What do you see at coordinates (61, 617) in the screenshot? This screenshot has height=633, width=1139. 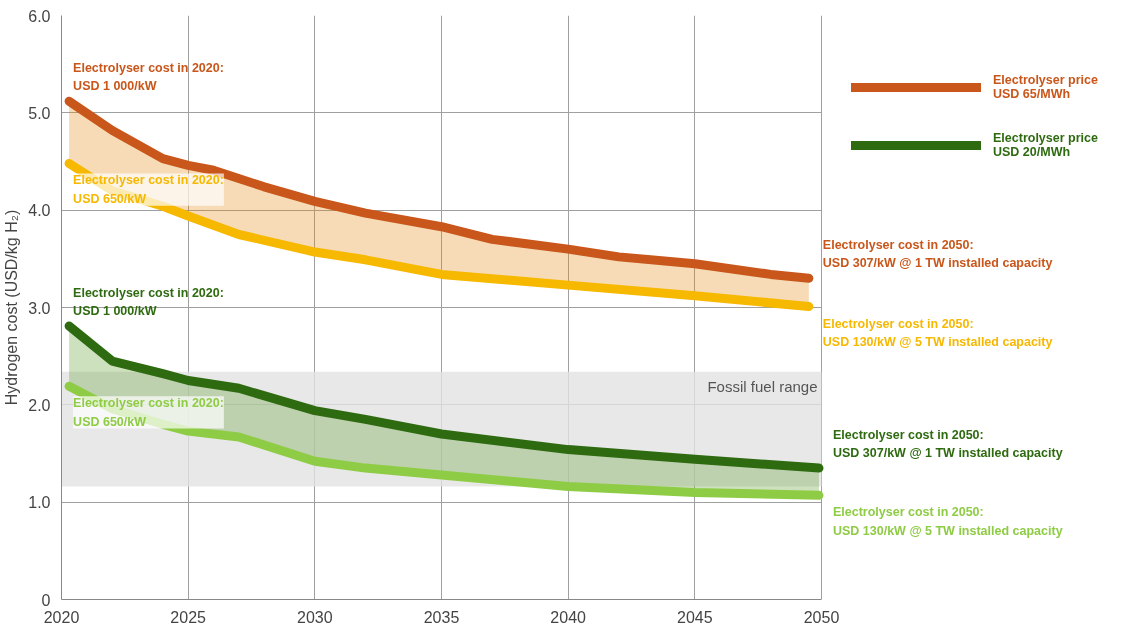 I see `x-tick-label: 2020` at bounding box center [61, 617].